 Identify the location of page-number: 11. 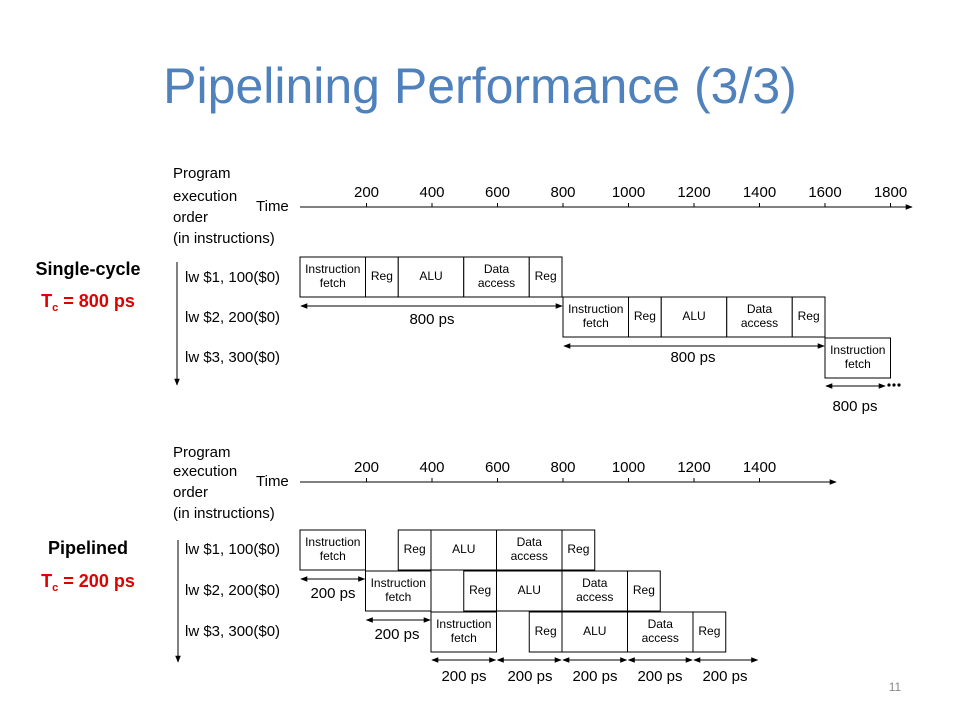
(895, 687).